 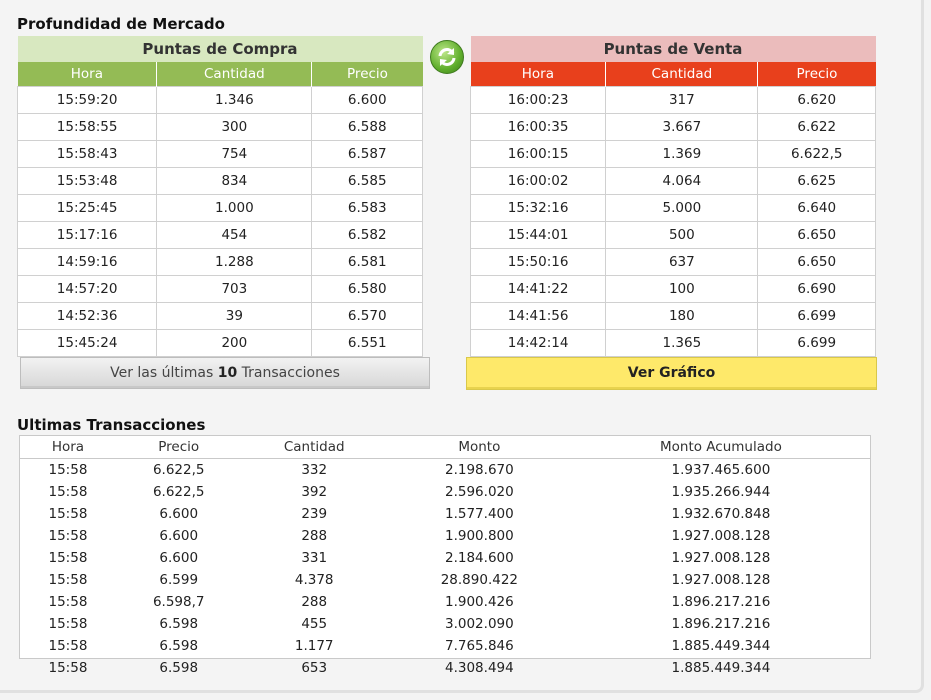 I want to click on transaction-row-cell: 6.622,5, so click(x=178, y=492).